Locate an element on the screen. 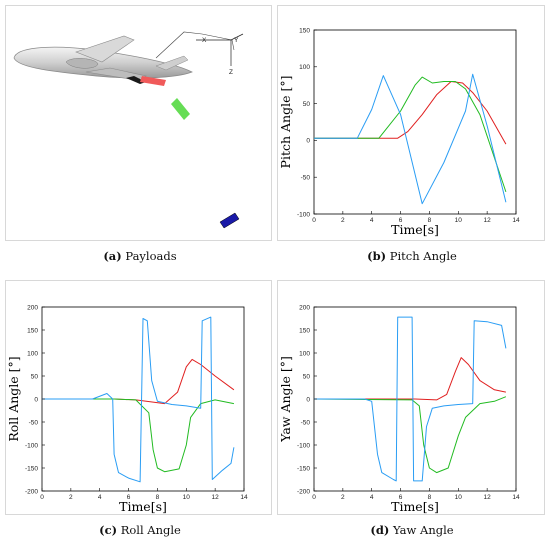 Image resolution: width=550 pixels, height=545 pixels. pitch-xtick-label: 14 is located at coordinates (516, 220).